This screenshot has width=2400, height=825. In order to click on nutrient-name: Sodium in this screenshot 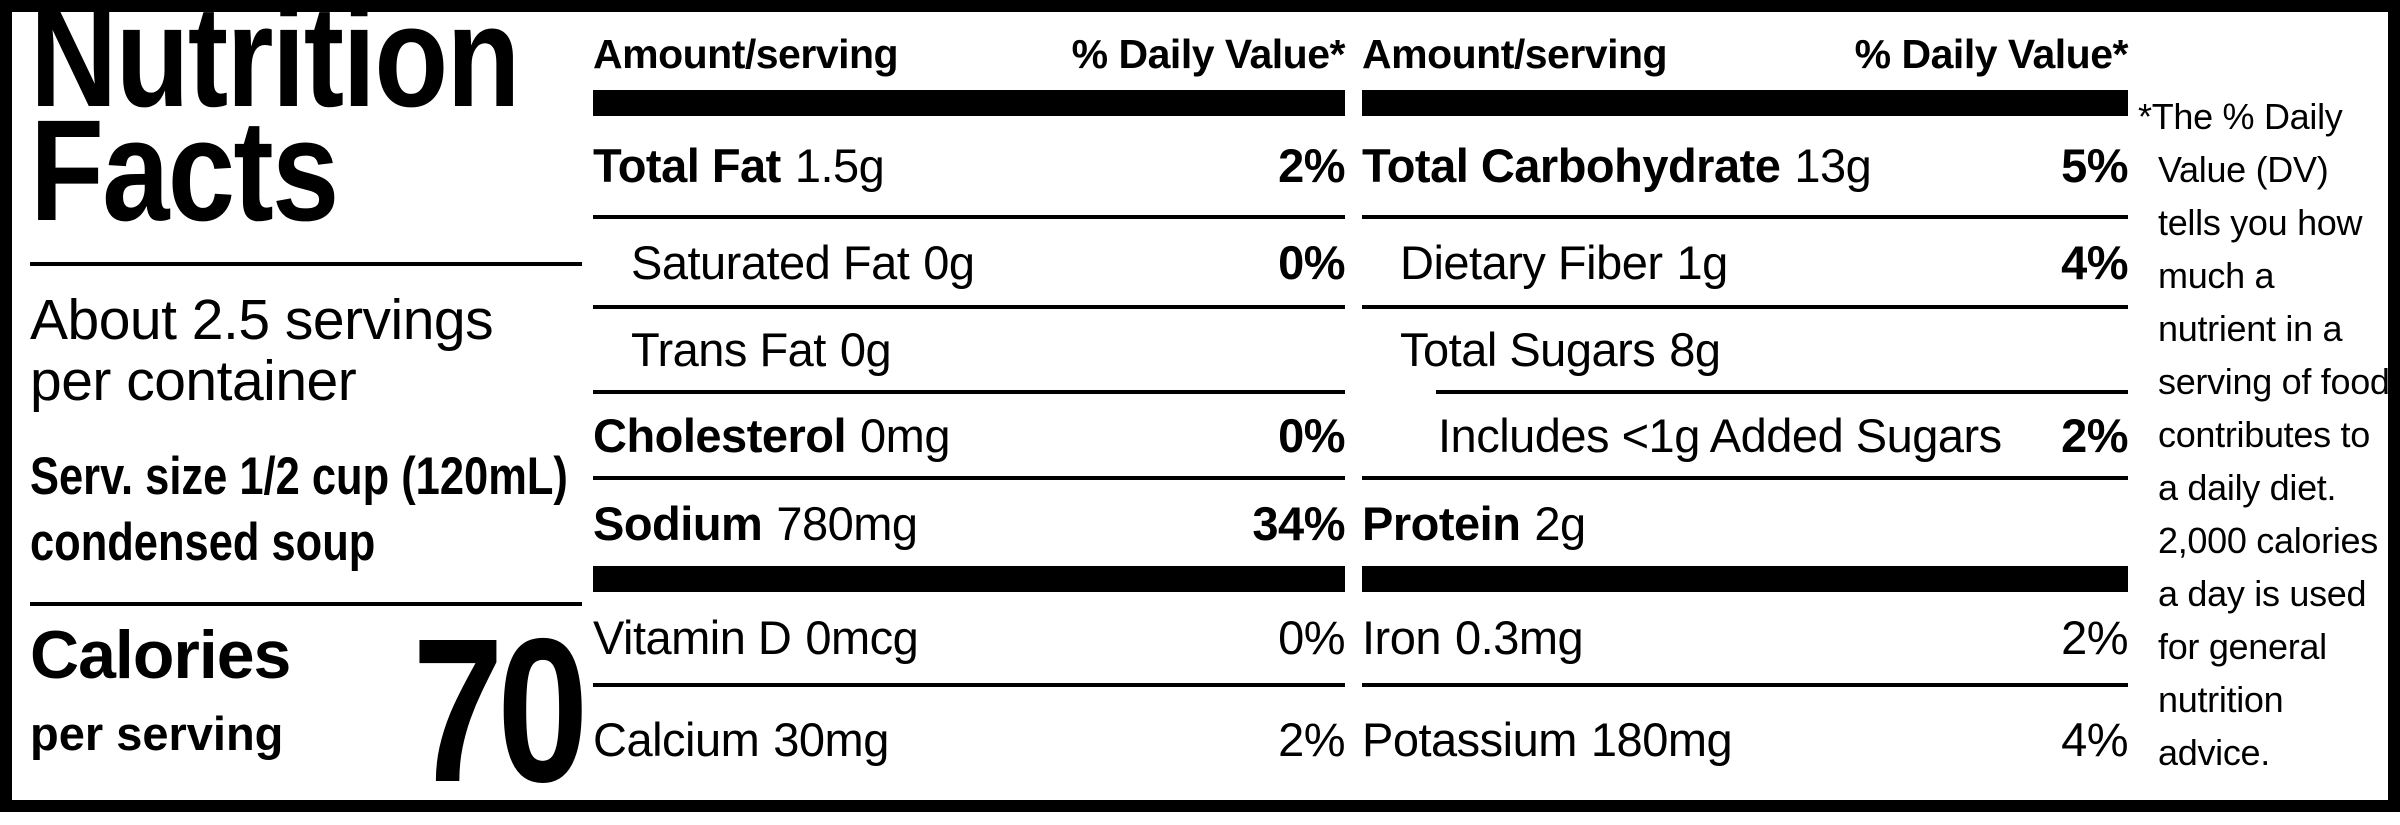, I will do `click(678, 523)`.